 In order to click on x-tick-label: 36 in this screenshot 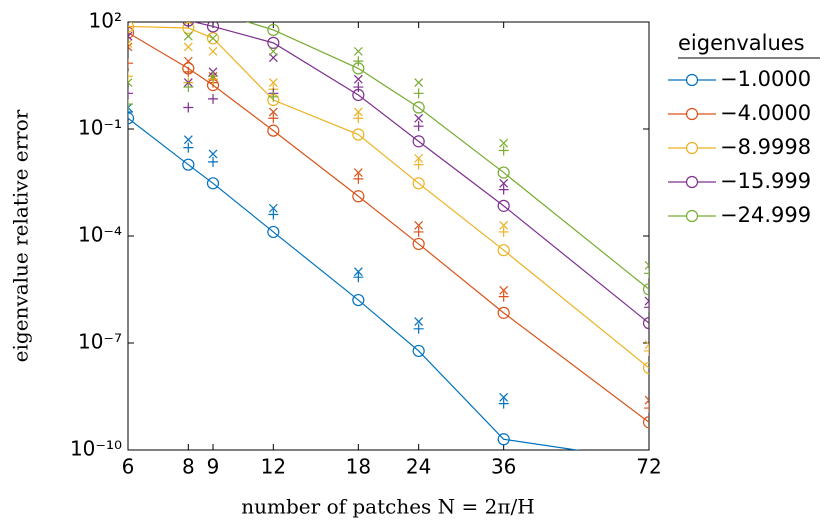, I will do `click(503, 467)`.